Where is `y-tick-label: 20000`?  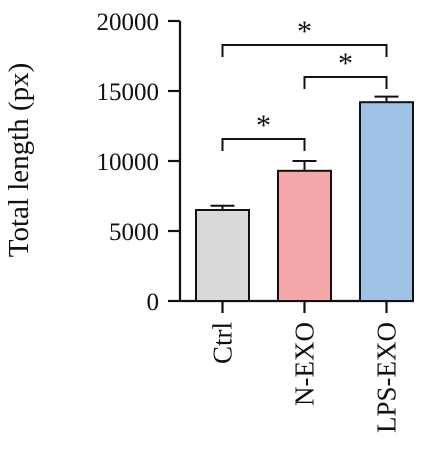
y-tick-label: 20000 is located at coordinates (128, 22).